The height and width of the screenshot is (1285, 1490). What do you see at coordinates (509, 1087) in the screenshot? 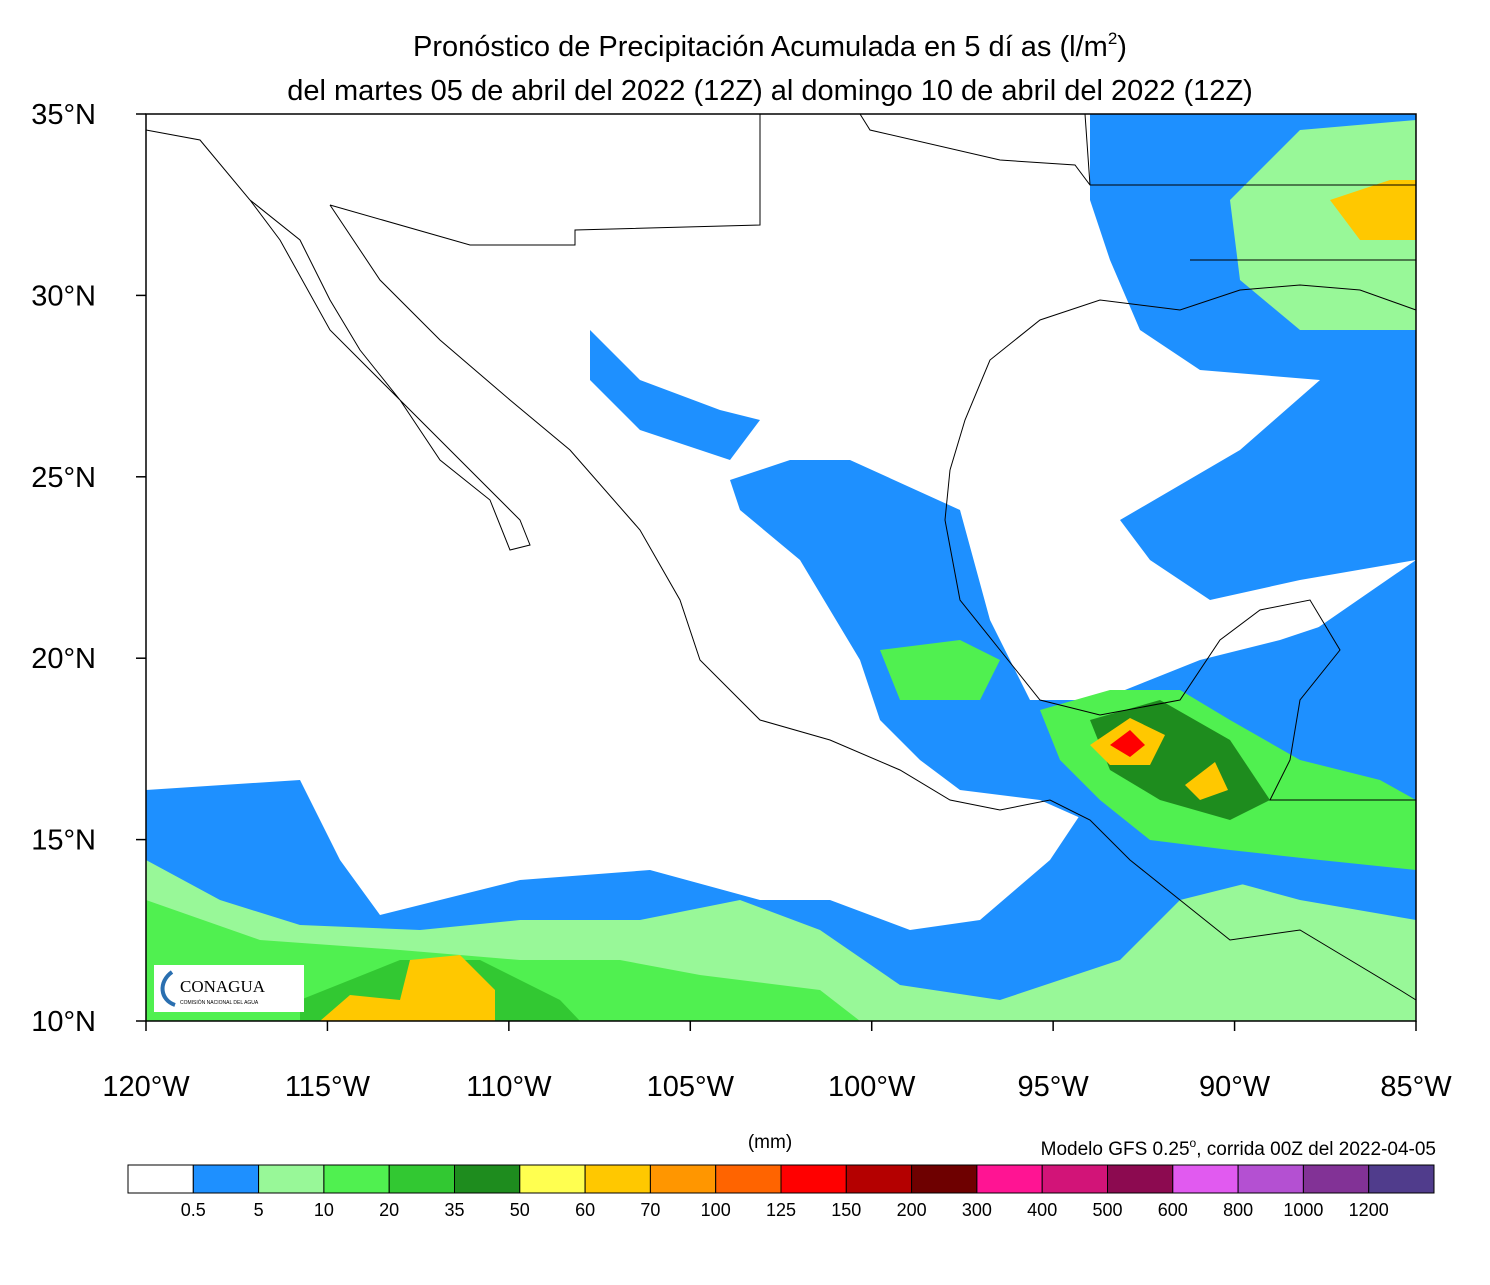
I see `lon-tick-label: 110°W` at bounding box center [509, 1087].